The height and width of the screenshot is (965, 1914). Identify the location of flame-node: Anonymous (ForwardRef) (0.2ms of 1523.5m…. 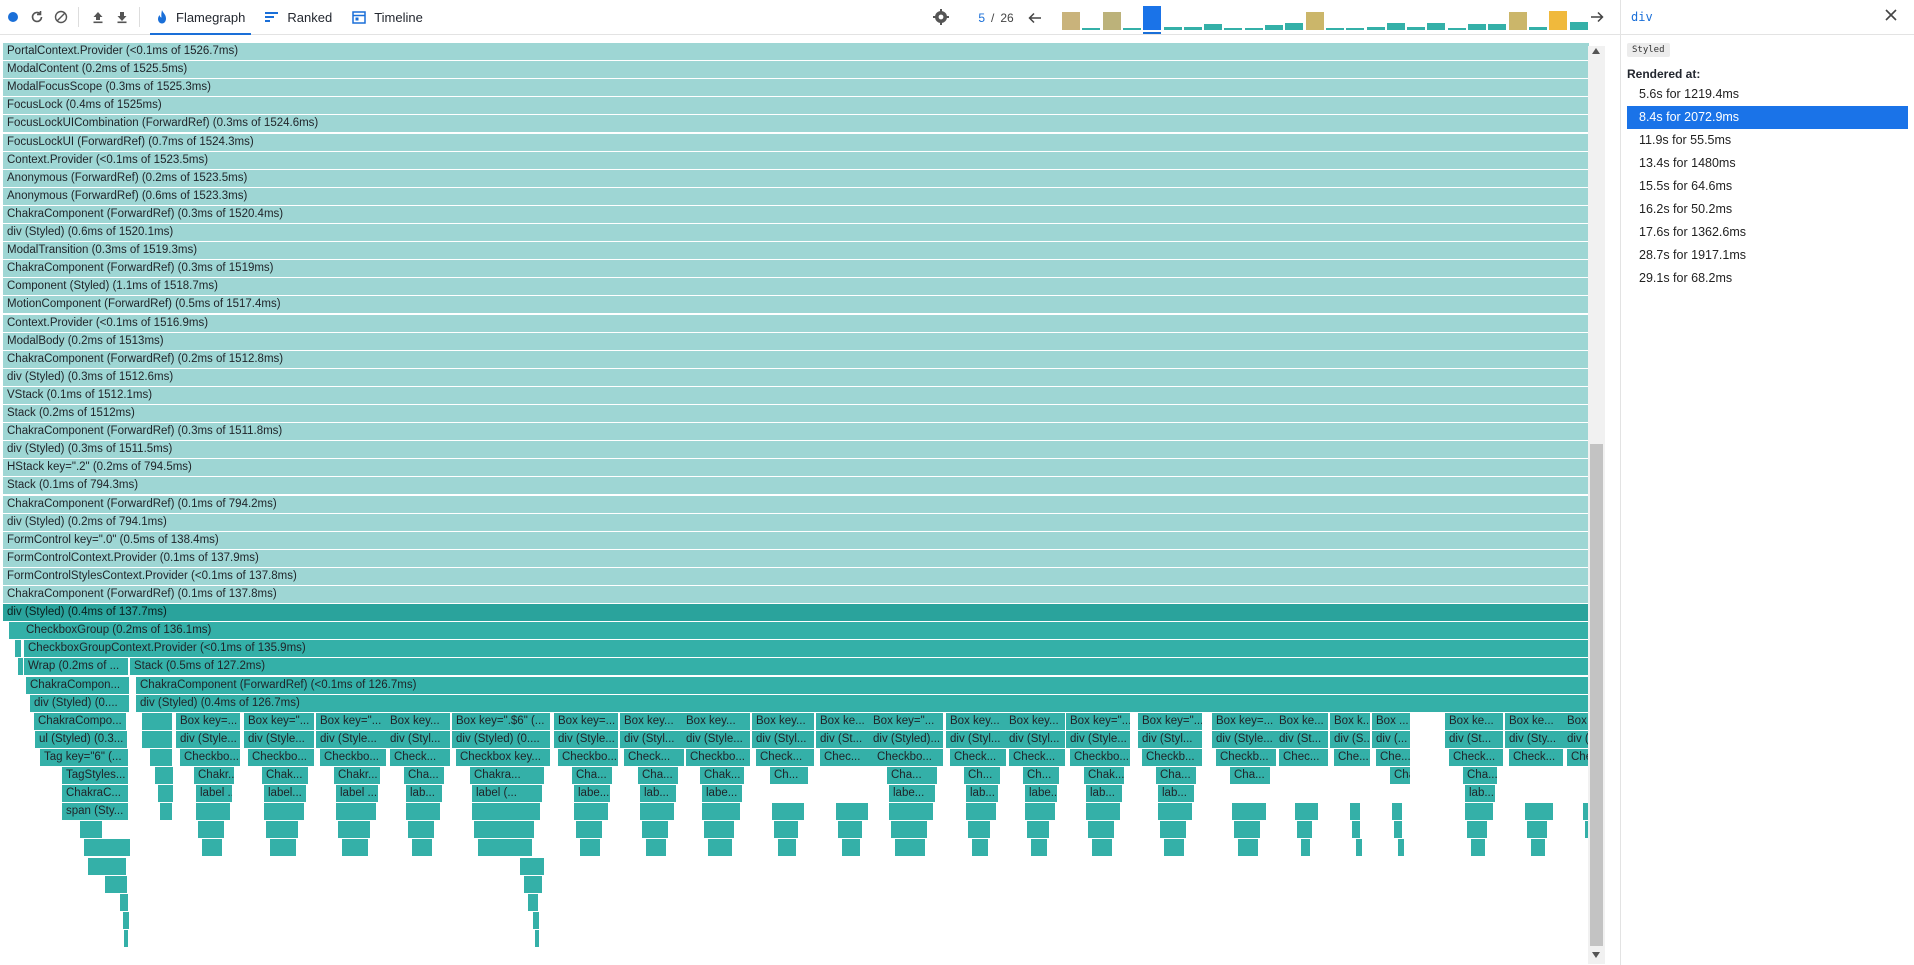
(796, 178).